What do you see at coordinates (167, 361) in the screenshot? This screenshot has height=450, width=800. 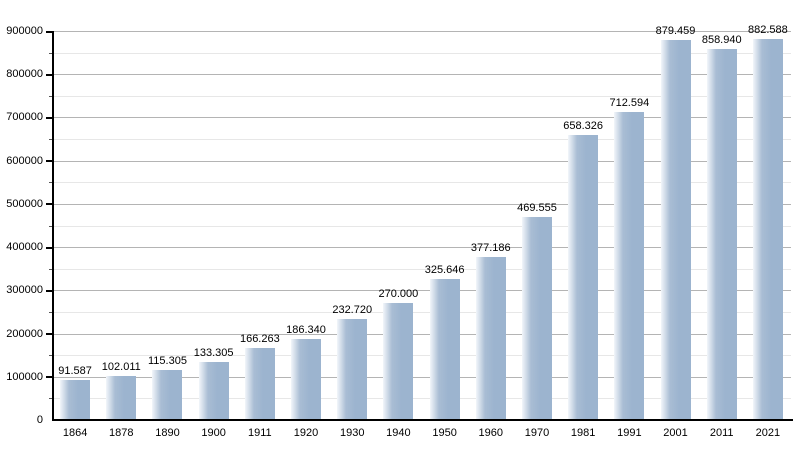 I see `bar-value-label: 115.305` at bounding box center [167, 361].